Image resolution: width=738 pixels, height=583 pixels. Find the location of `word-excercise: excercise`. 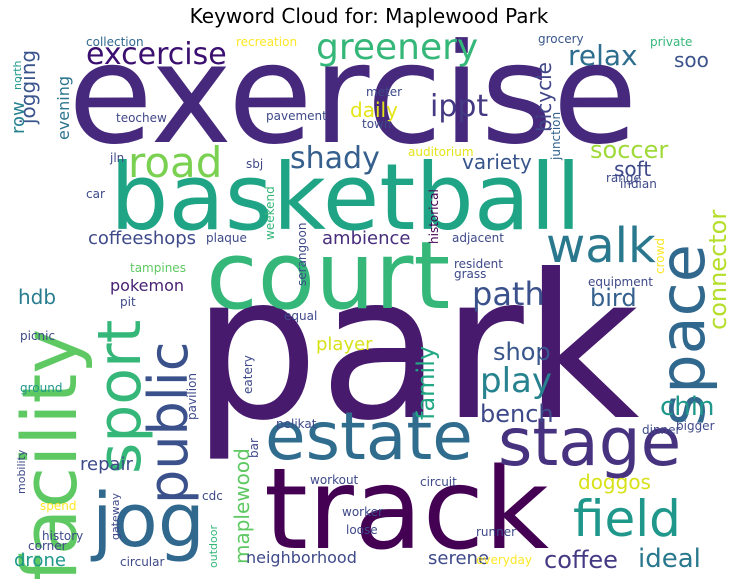

word-excercise: excercise is located at coordinates (156, 54).